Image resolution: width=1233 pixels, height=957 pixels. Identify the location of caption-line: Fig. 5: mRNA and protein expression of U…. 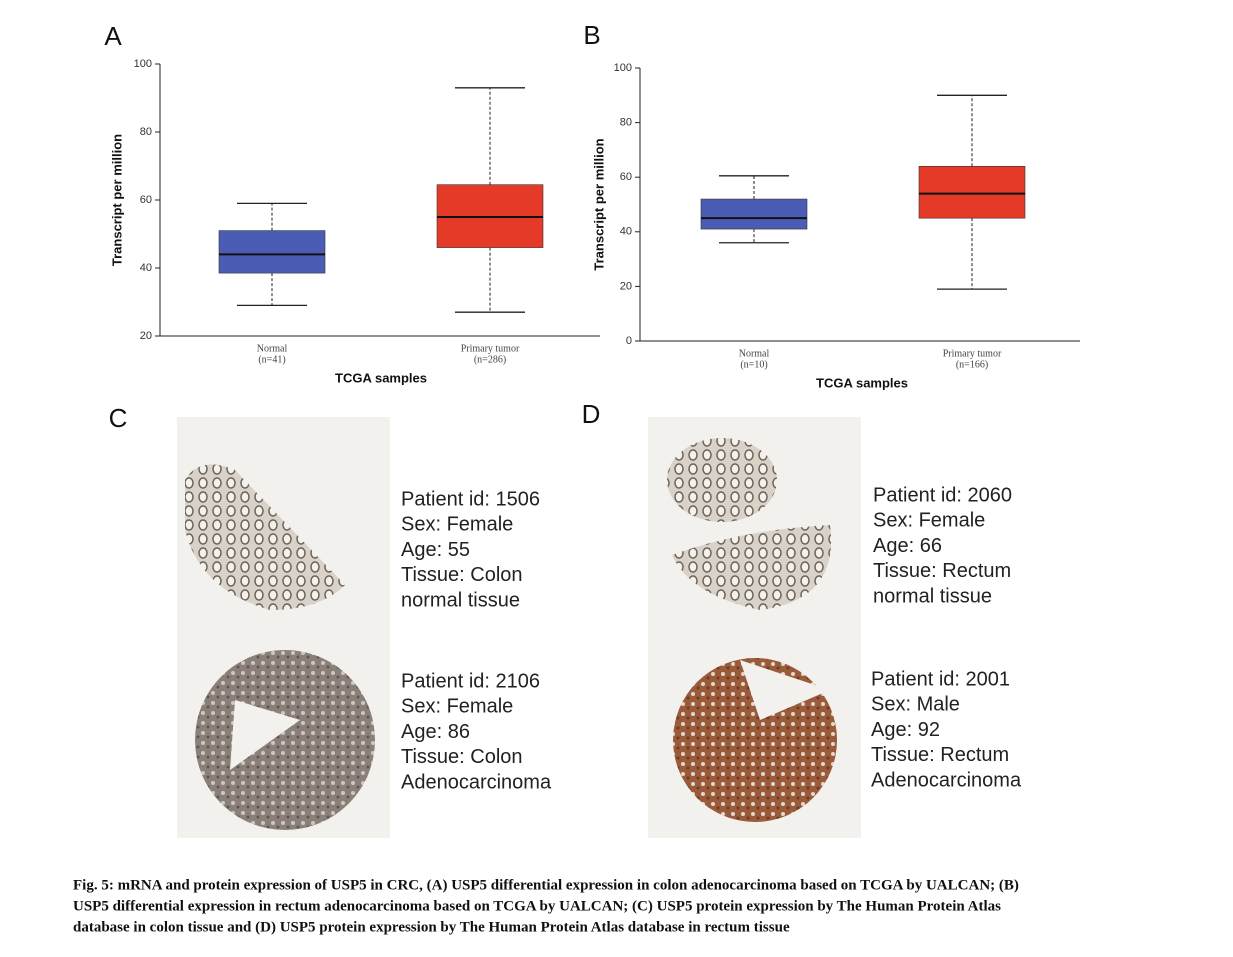
(546, 885).